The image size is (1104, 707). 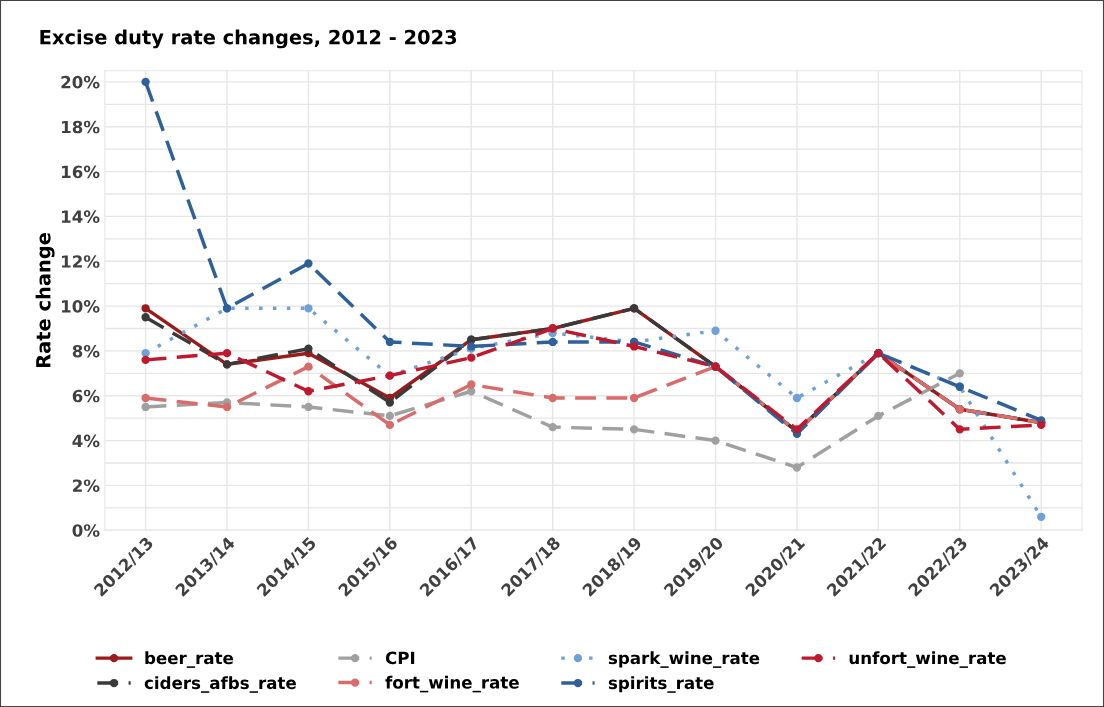 What do you see at coordinates (452, 684) in the screenshot?
I see `legend-label: fort_wine_rate` at bounding box center [452, 684].